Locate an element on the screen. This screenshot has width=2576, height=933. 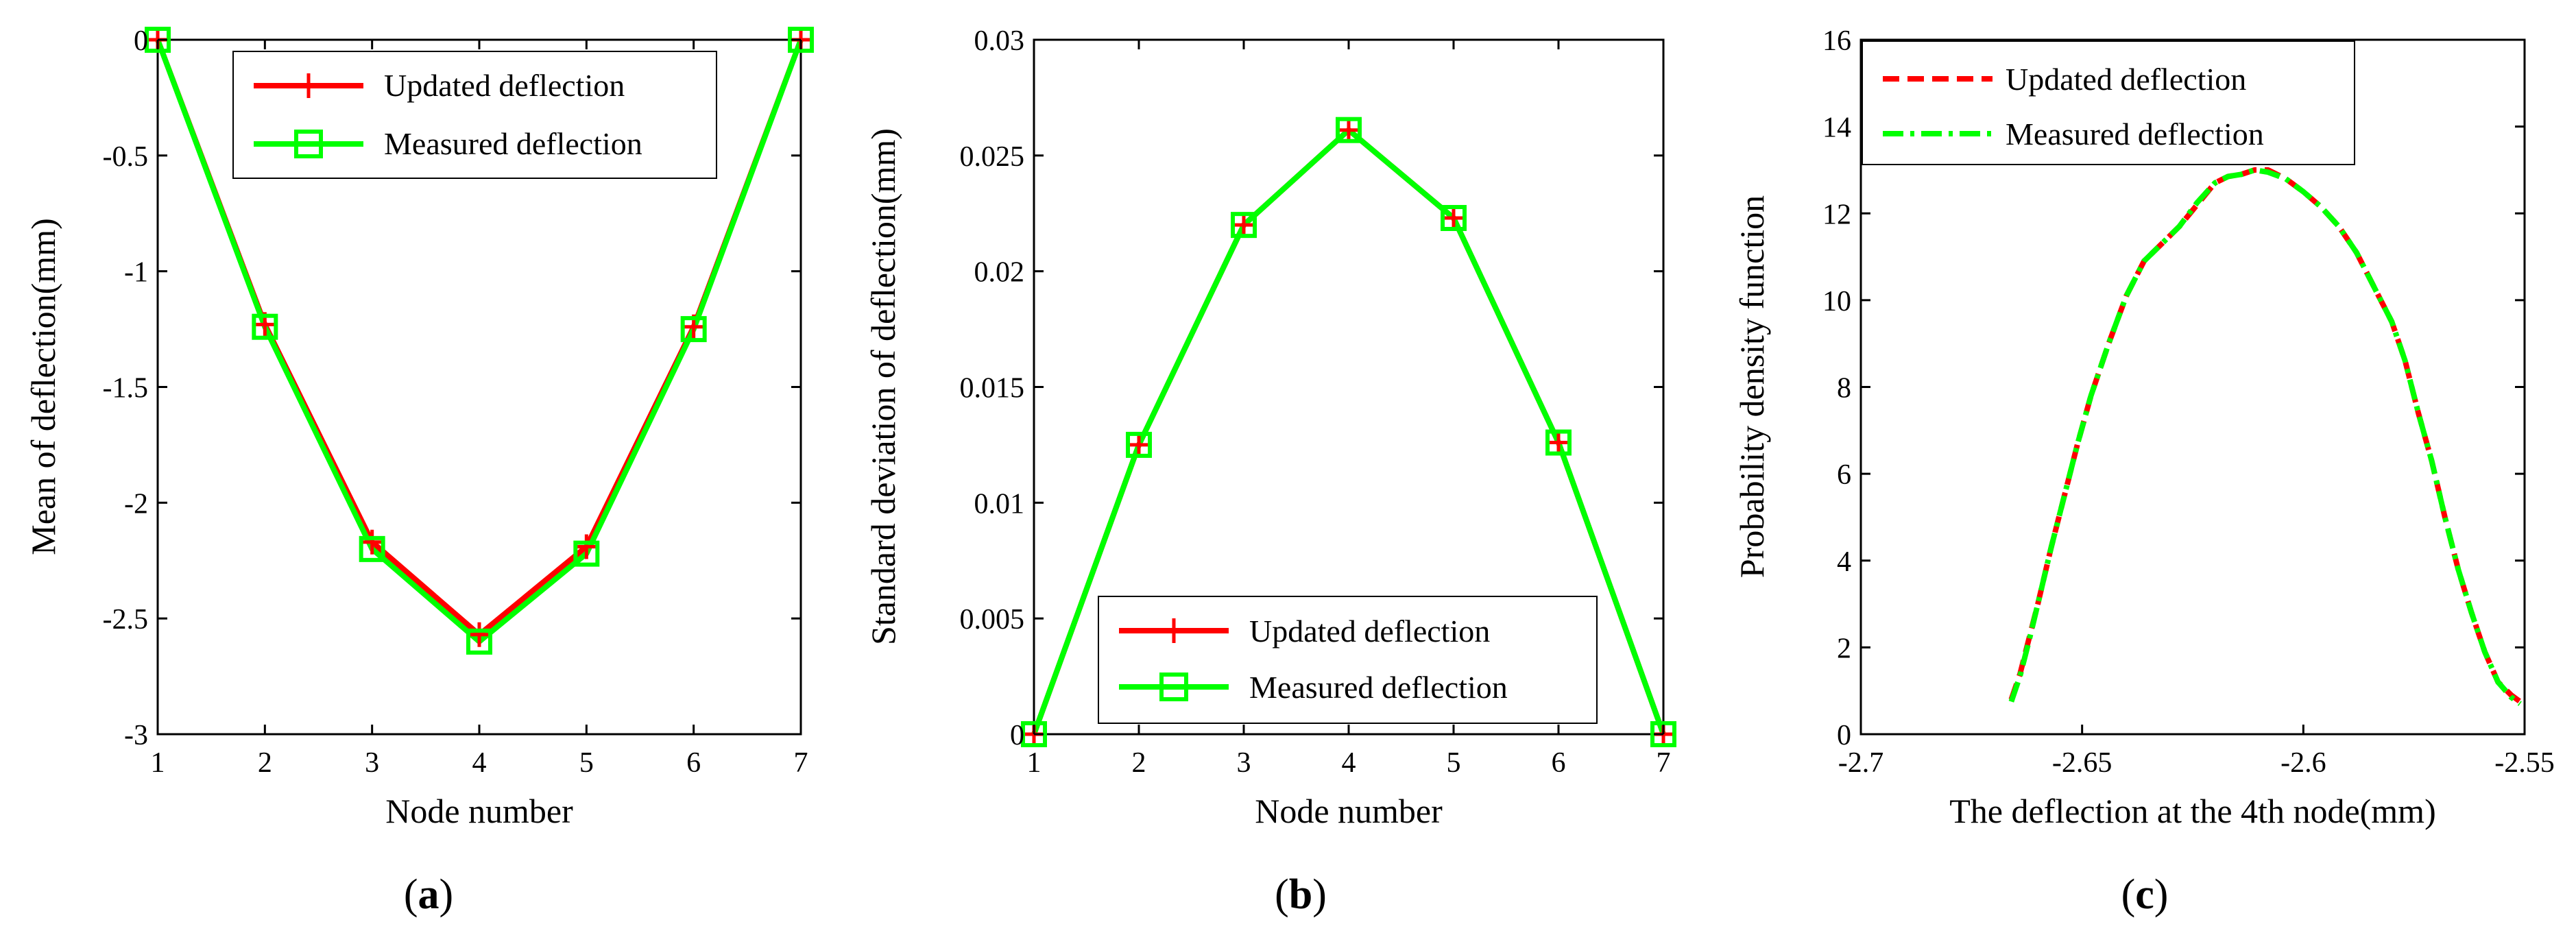
xtick-label: -2.65 is located at coordinates (2082, 763).